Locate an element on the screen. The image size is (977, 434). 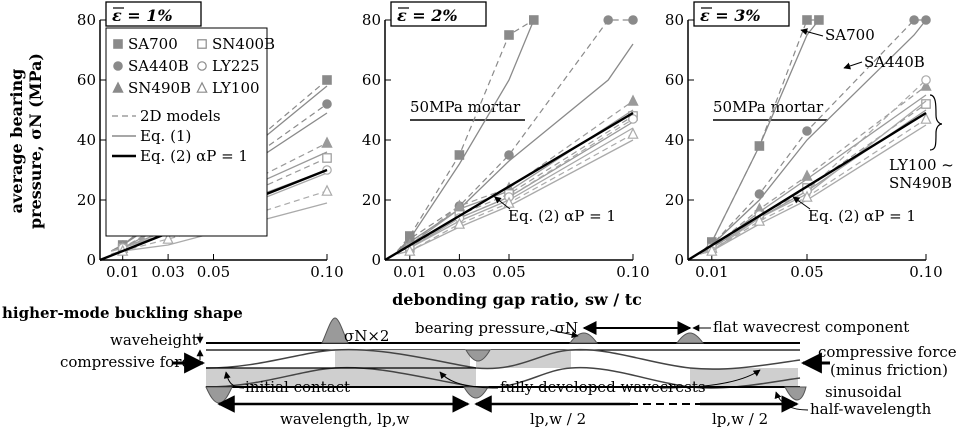
label-fully: fully developed wavecrests is located at coordinates (603, 387).